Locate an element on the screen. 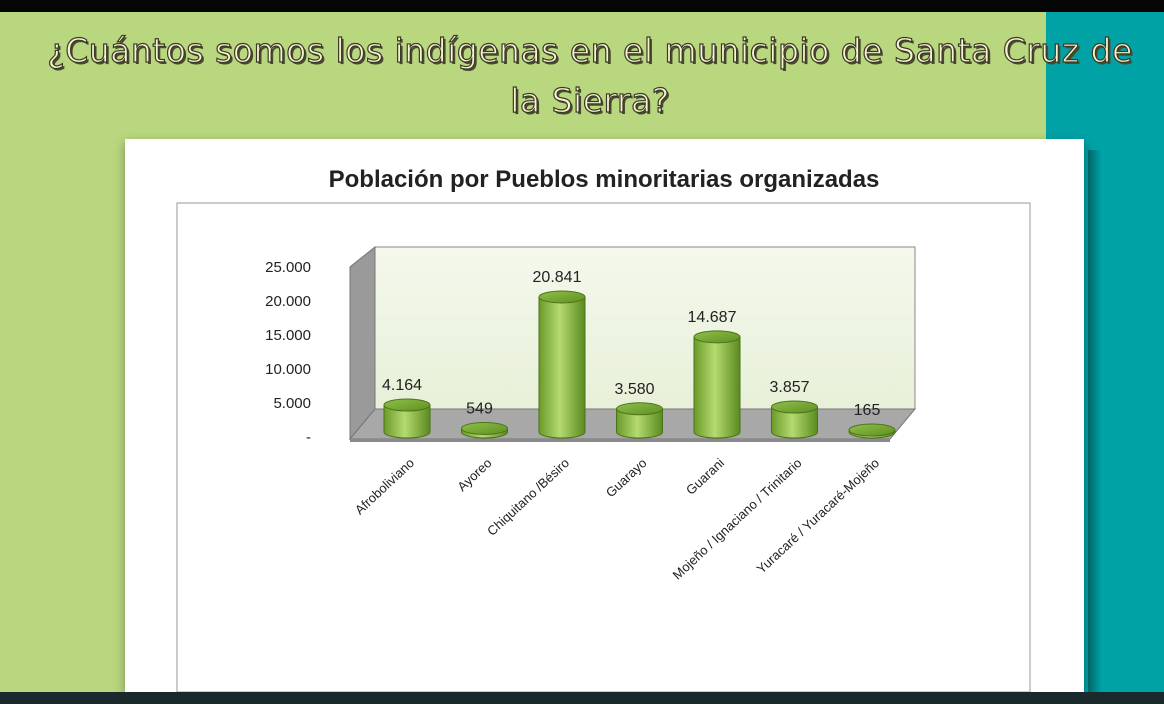 The image size is (1164, 704). data-label: 549 is located at coordinates (479, 408).